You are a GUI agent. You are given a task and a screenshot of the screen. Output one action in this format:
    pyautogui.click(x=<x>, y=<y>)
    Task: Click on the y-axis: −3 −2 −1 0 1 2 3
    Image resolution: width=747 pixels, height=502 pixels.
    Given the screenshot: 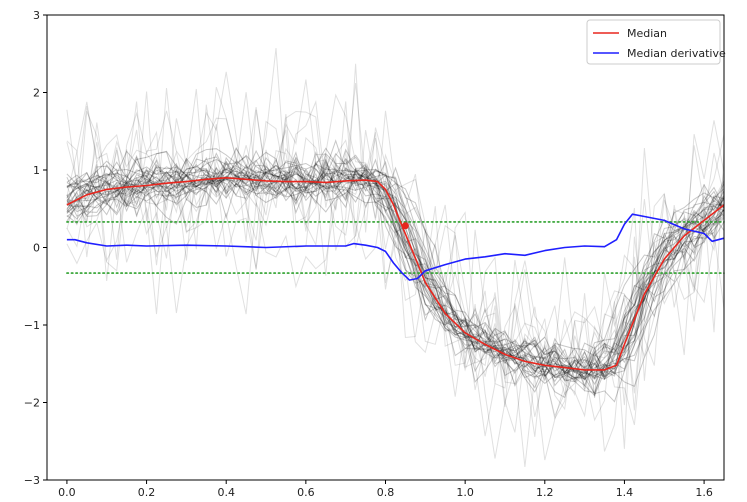 What is the action you would take?
    pyautogui.click(x=35, y=248)
    